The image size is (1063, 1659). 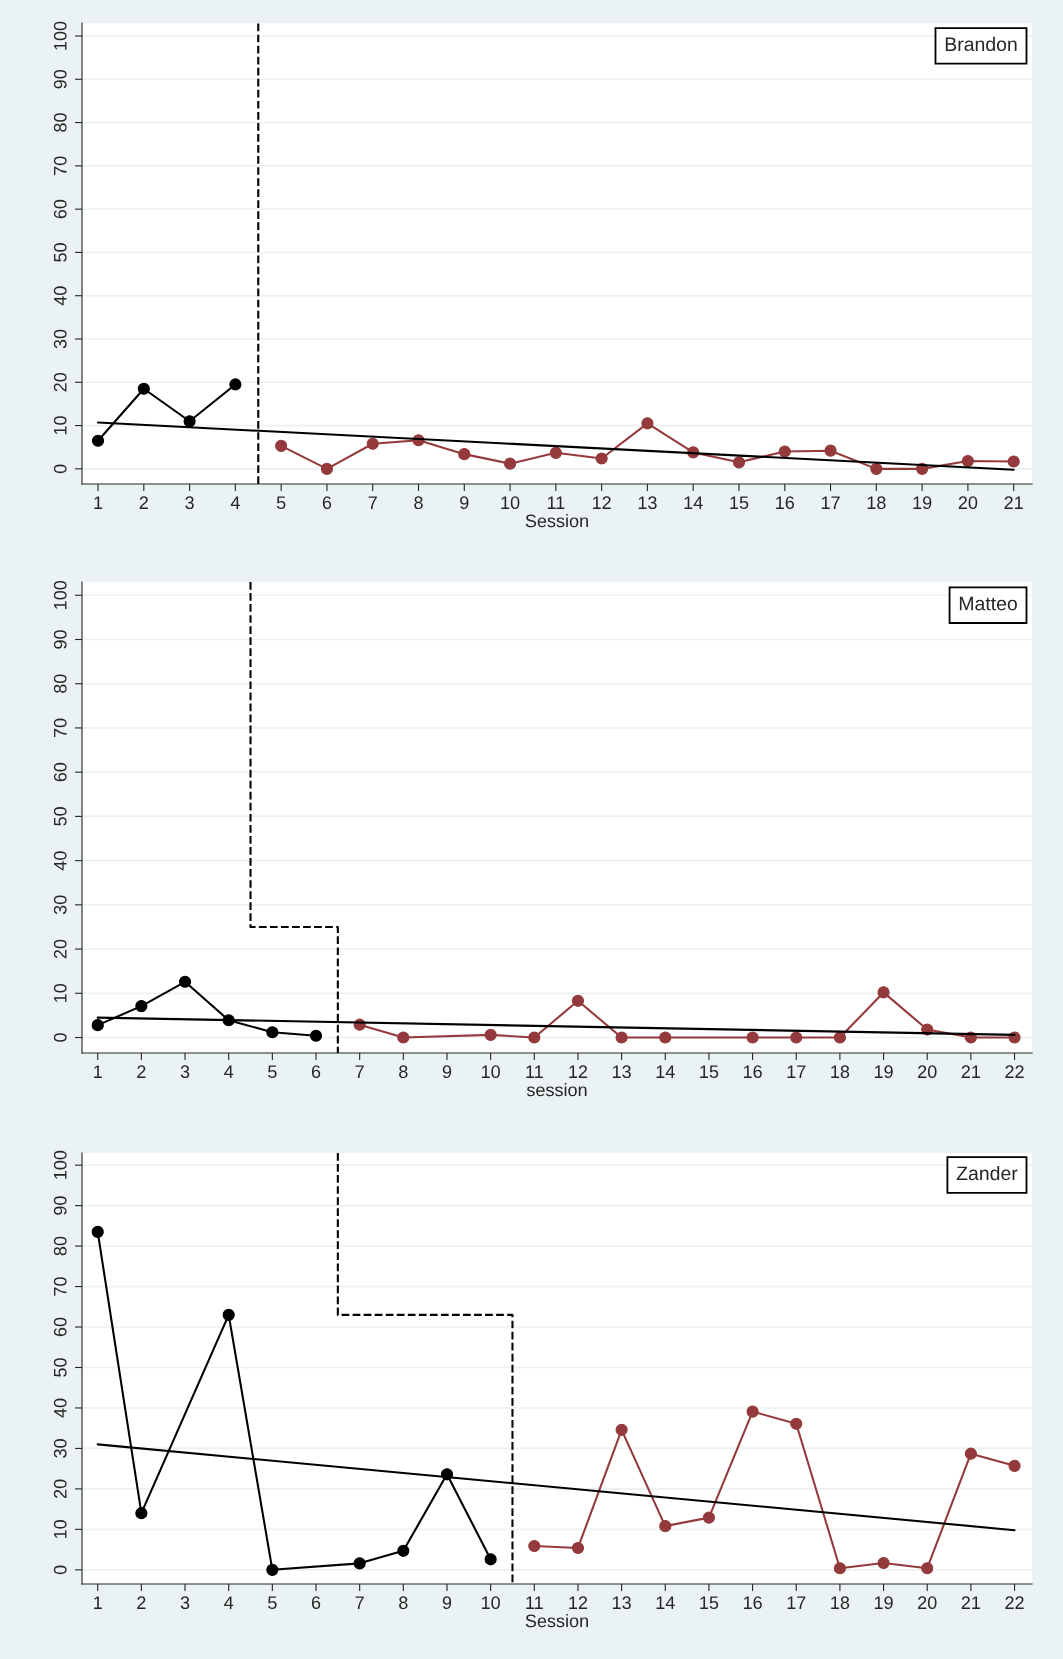 I want to click on x-tick-label: 16, so click(x=785, y=503).